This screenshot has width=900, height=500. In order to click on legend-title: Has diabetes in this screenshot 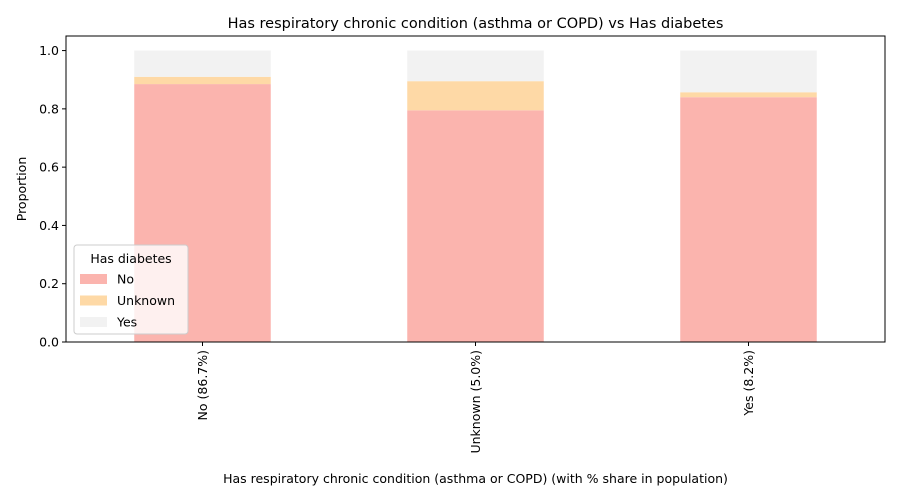, I will do `click(130, 258)`.